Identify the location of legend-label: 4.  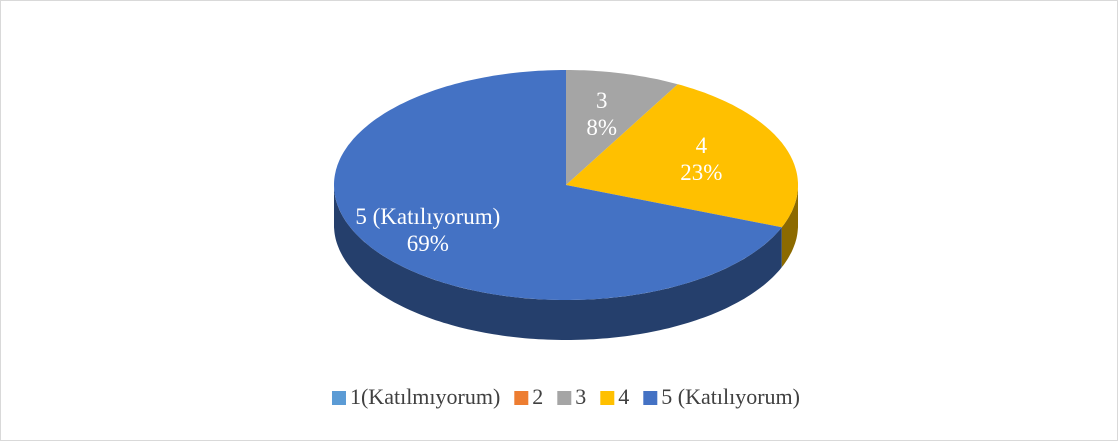
(623, 396).